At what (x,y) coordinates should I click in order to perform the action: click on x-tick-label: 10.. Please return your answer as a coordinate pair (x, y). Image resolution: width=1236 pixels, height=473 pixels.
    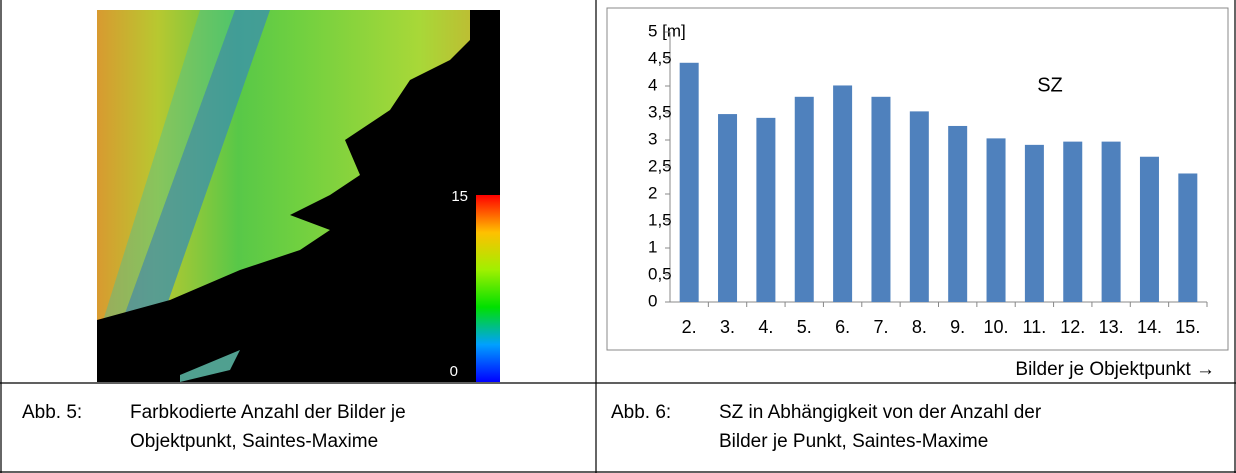
    Looking at the image, I should click on (996, 327).